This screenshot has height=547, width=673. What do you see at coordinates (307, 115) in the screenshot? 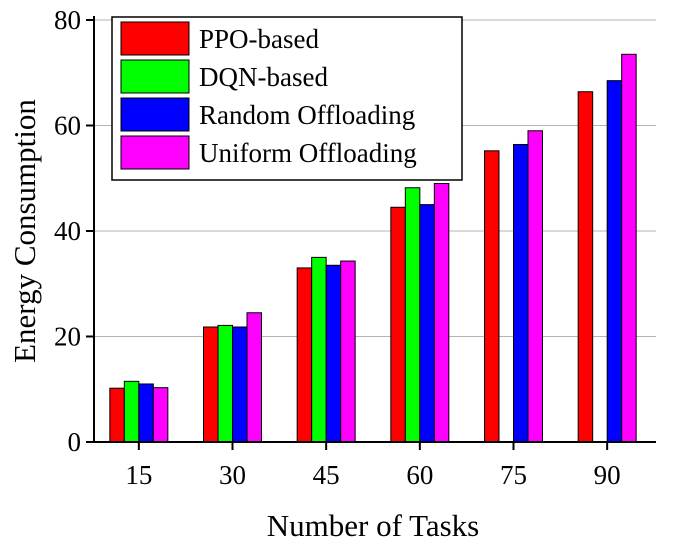
I see `legend-label: Random Offloading` at bounding box center [307, 115].